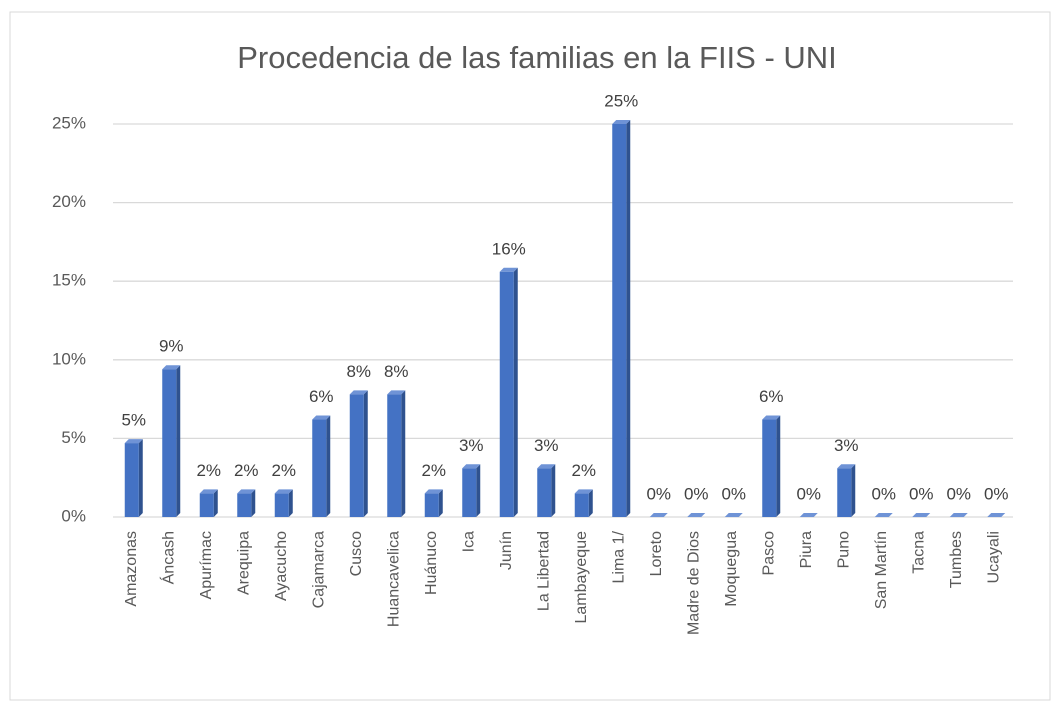 This screenshot has height=702, width=1053. What do you see at coordinates (843, 549) in the screenshot?
I see `x-tick-label: Puno` at bounding box center [843, 549].